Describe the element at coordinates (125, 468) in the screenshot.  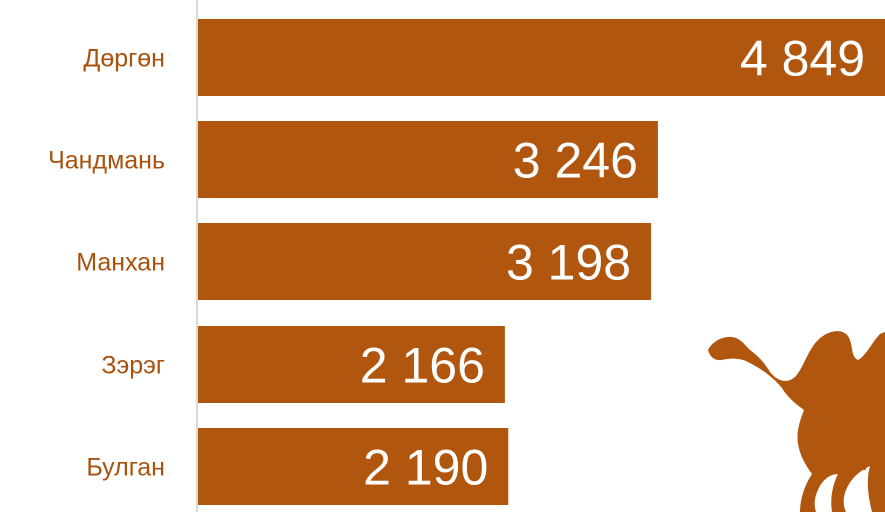
I see `tick-label-bulgan: Булган` at that location.